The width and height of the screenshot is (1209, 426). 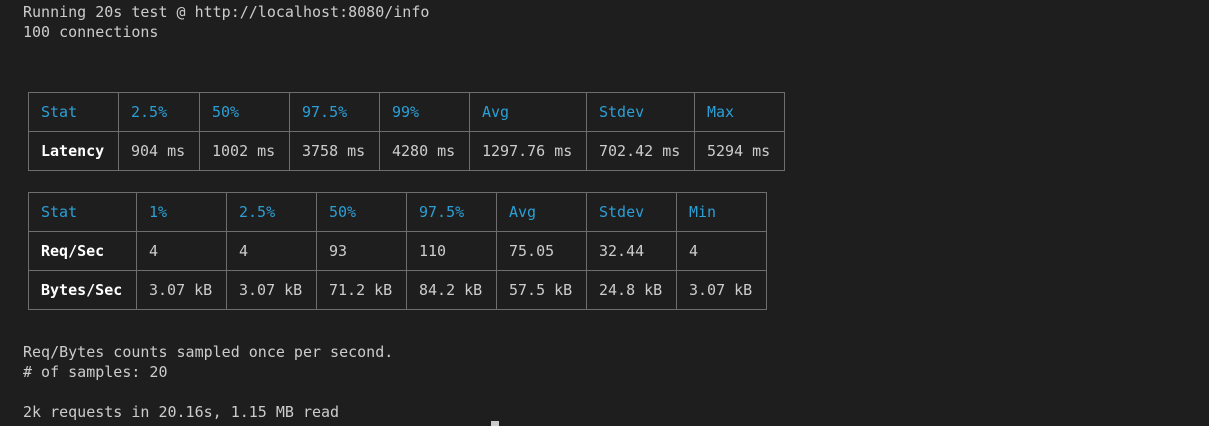 What do you see at coordinates (244, 151) in the screenshot?
I see `value-cell: 1002 ms` at bounding box center [244, 151].